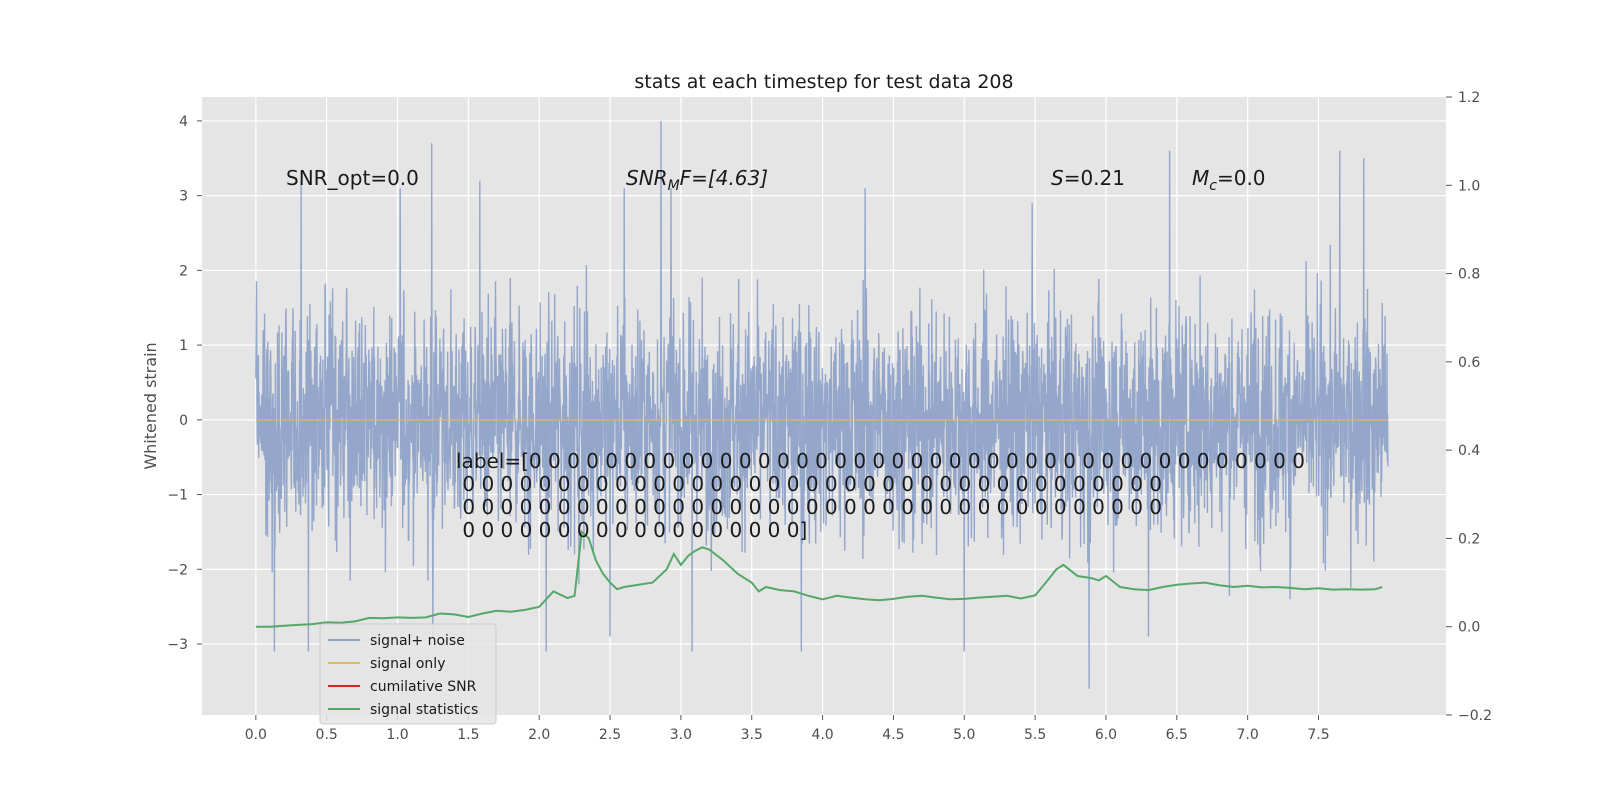  What do you see at coordinates (423, 687) in the screenshot?
I see `legend-label-cumilative-snr: cumilative SNR` at bounding box center [423, 687].